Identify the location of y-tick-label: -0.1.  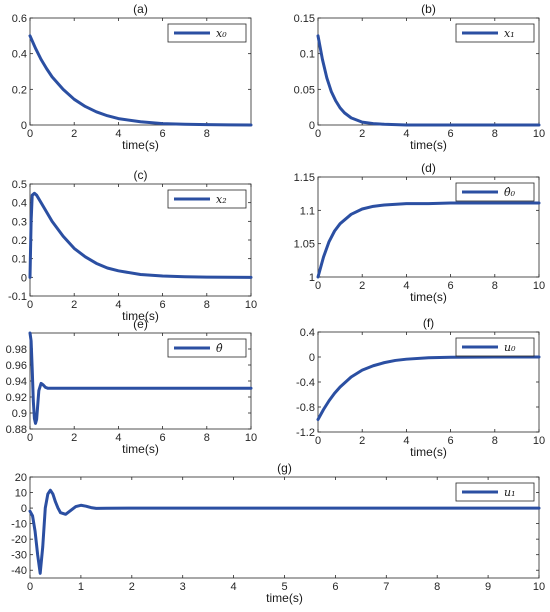
(17, 297).